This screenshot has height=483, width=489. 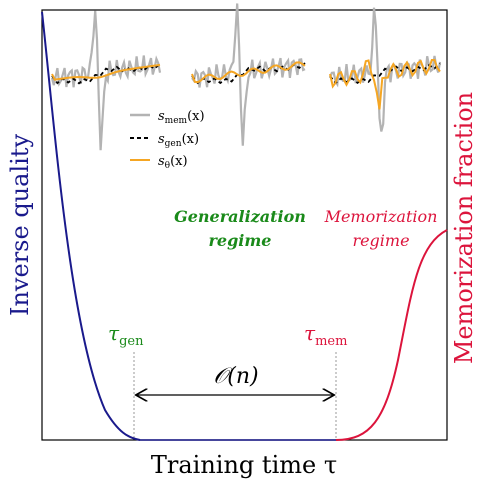 I want to click on legend-label-mem: smem(x), so click(x=181, y=117).